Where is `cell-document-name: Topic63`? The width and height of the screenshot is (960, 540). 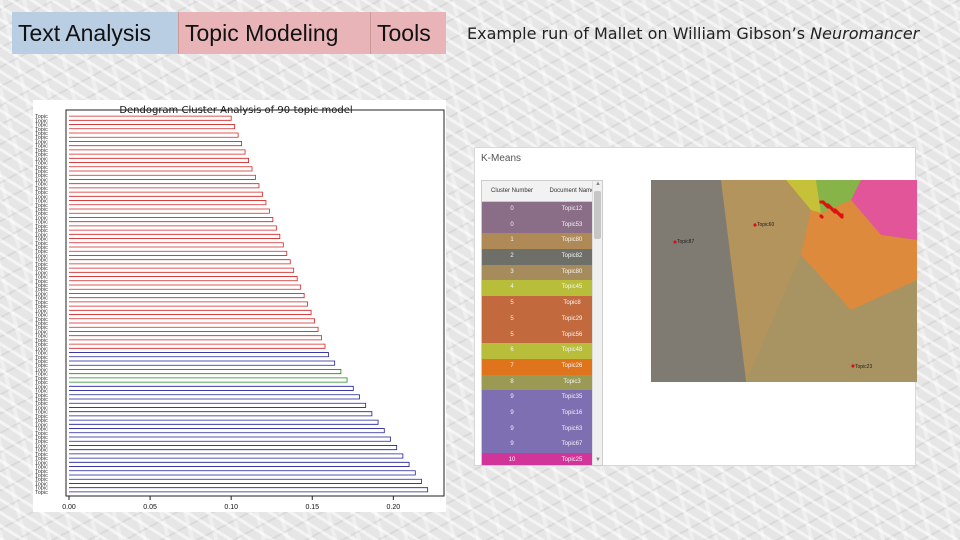 cell-document-name: Topic63 is located at coordinates (572, 428).